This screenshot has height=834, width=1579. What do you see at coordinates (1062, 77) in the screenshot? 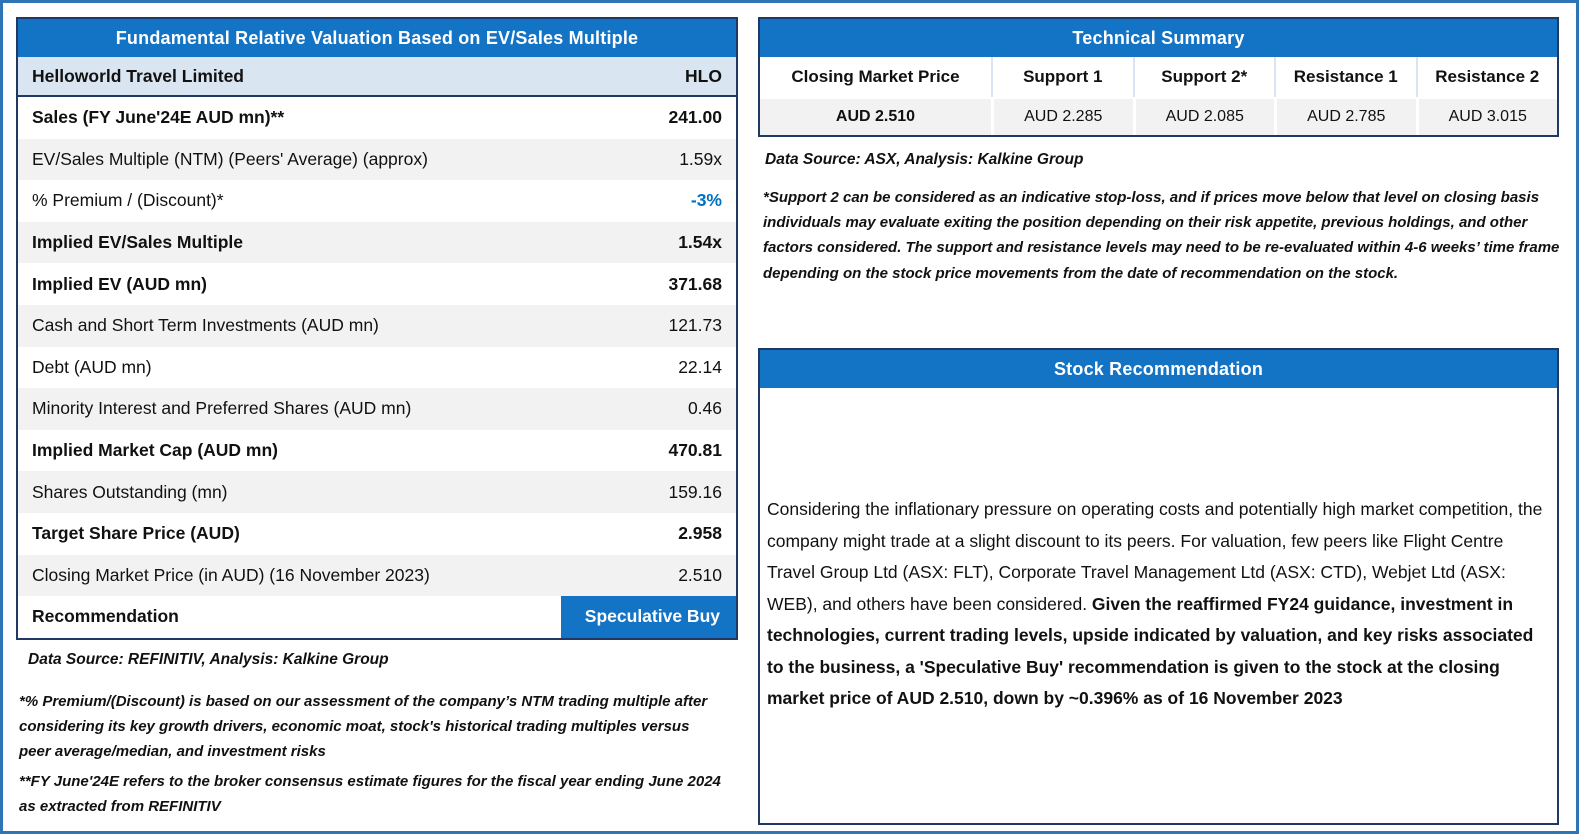
I see `col-support-1: Support 1` at bounding box center [1062, 77].